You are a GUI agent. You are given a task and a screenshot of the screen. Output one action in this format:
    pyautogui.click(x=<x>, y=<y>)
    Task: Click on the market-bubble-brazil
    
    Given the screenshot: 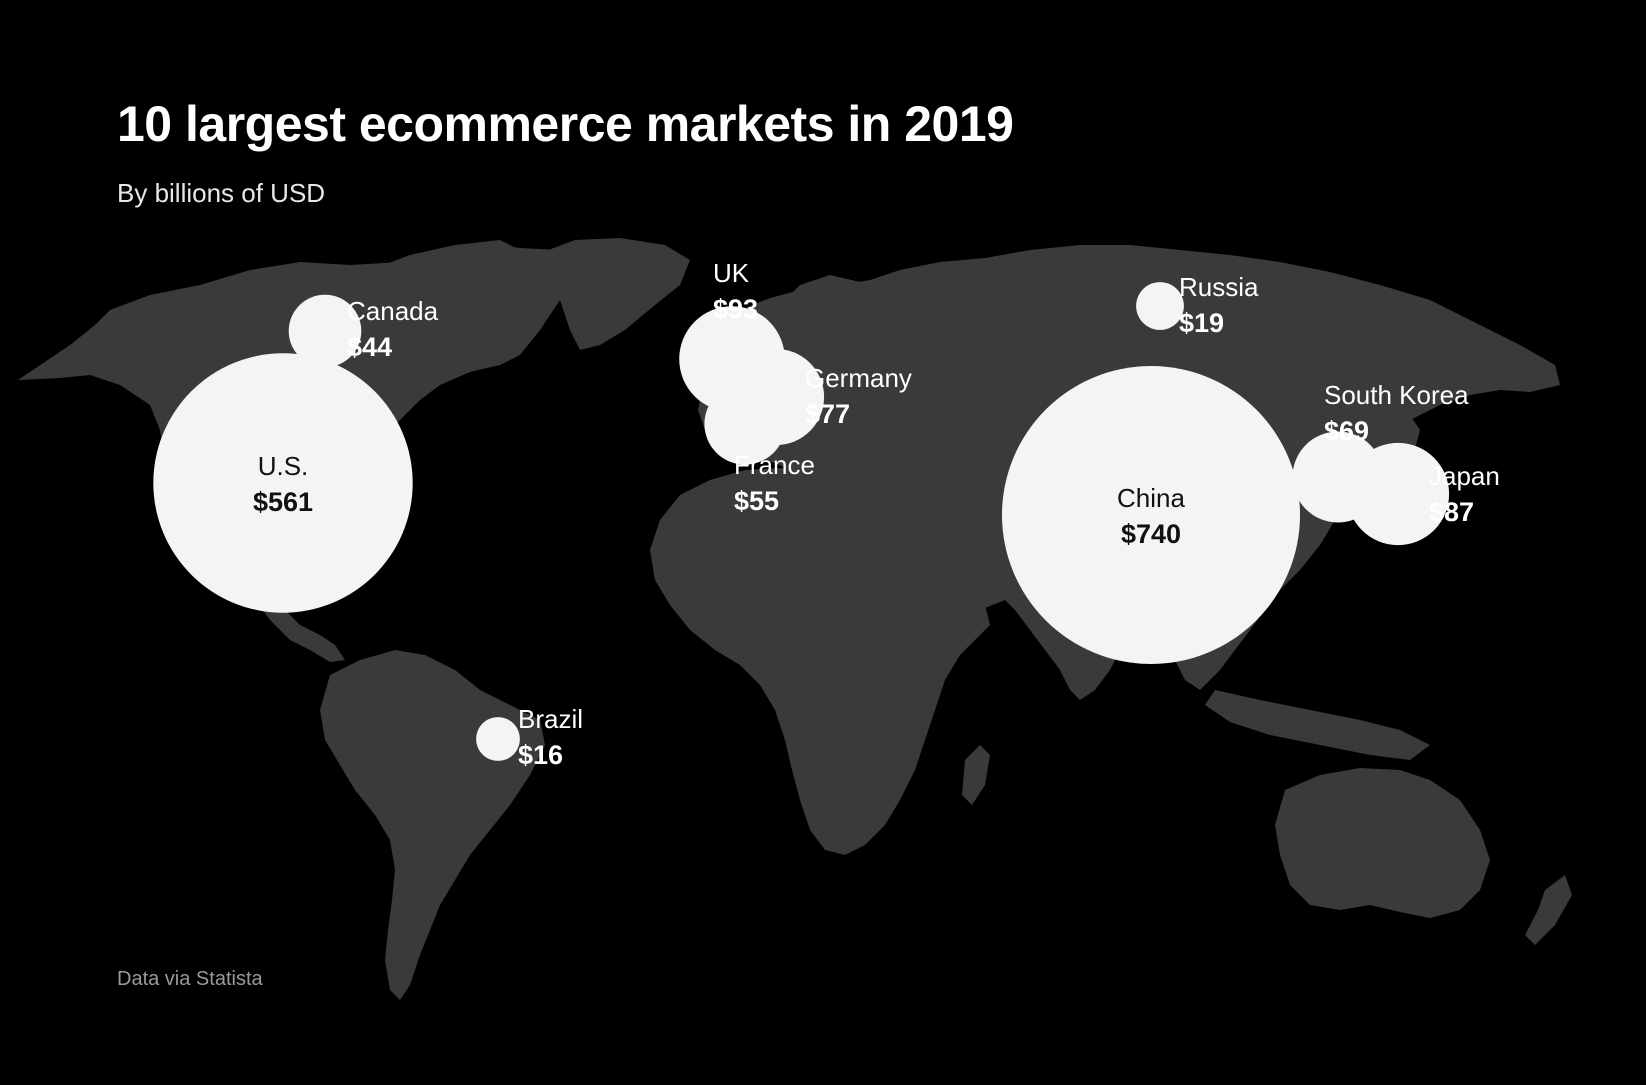 What is the action you would take?
    pyautogui.click(x=498, y=739)
    